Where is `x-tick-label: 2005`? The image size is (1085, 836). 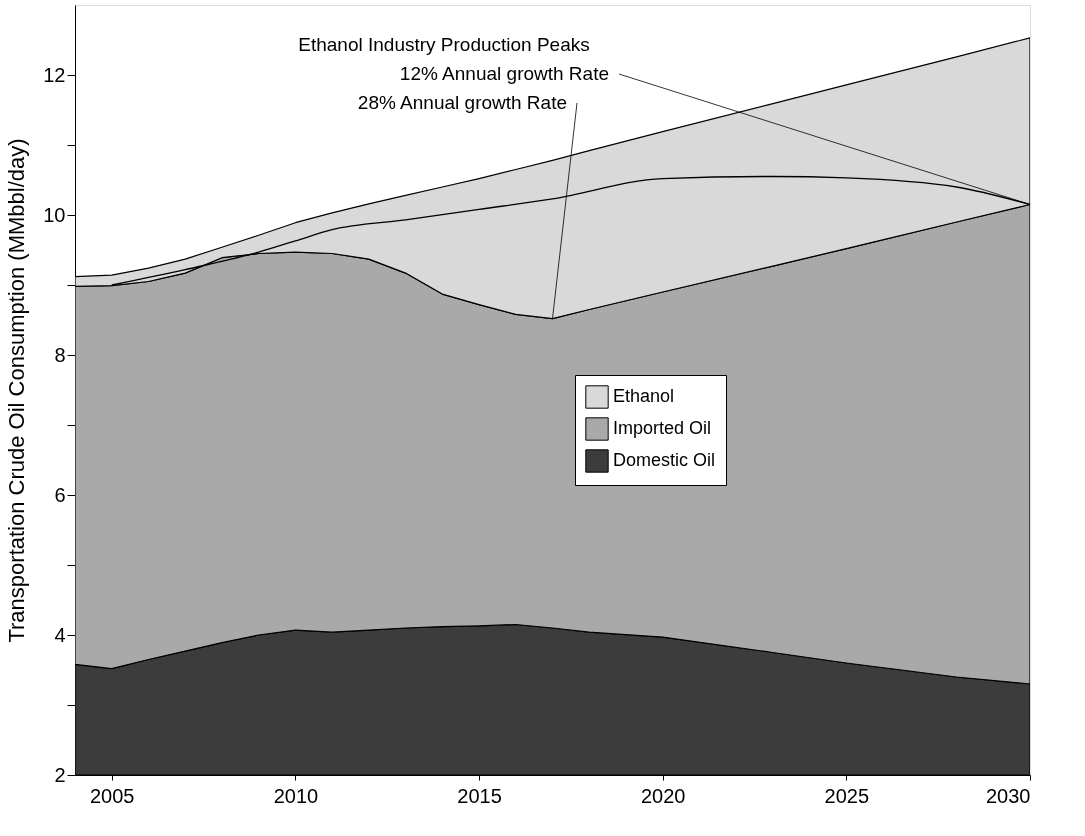
x-tick-label: 2005 is located at coordinates (112, 795).